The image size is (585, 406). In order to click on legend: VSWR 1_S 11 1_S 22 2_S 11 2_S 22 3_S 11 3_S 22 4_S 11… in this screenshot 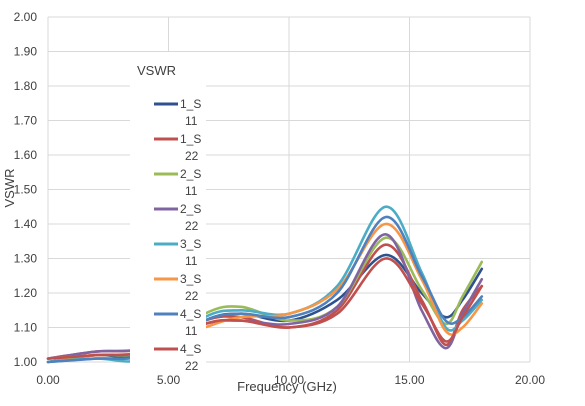, I will do `click(168, 213)`.